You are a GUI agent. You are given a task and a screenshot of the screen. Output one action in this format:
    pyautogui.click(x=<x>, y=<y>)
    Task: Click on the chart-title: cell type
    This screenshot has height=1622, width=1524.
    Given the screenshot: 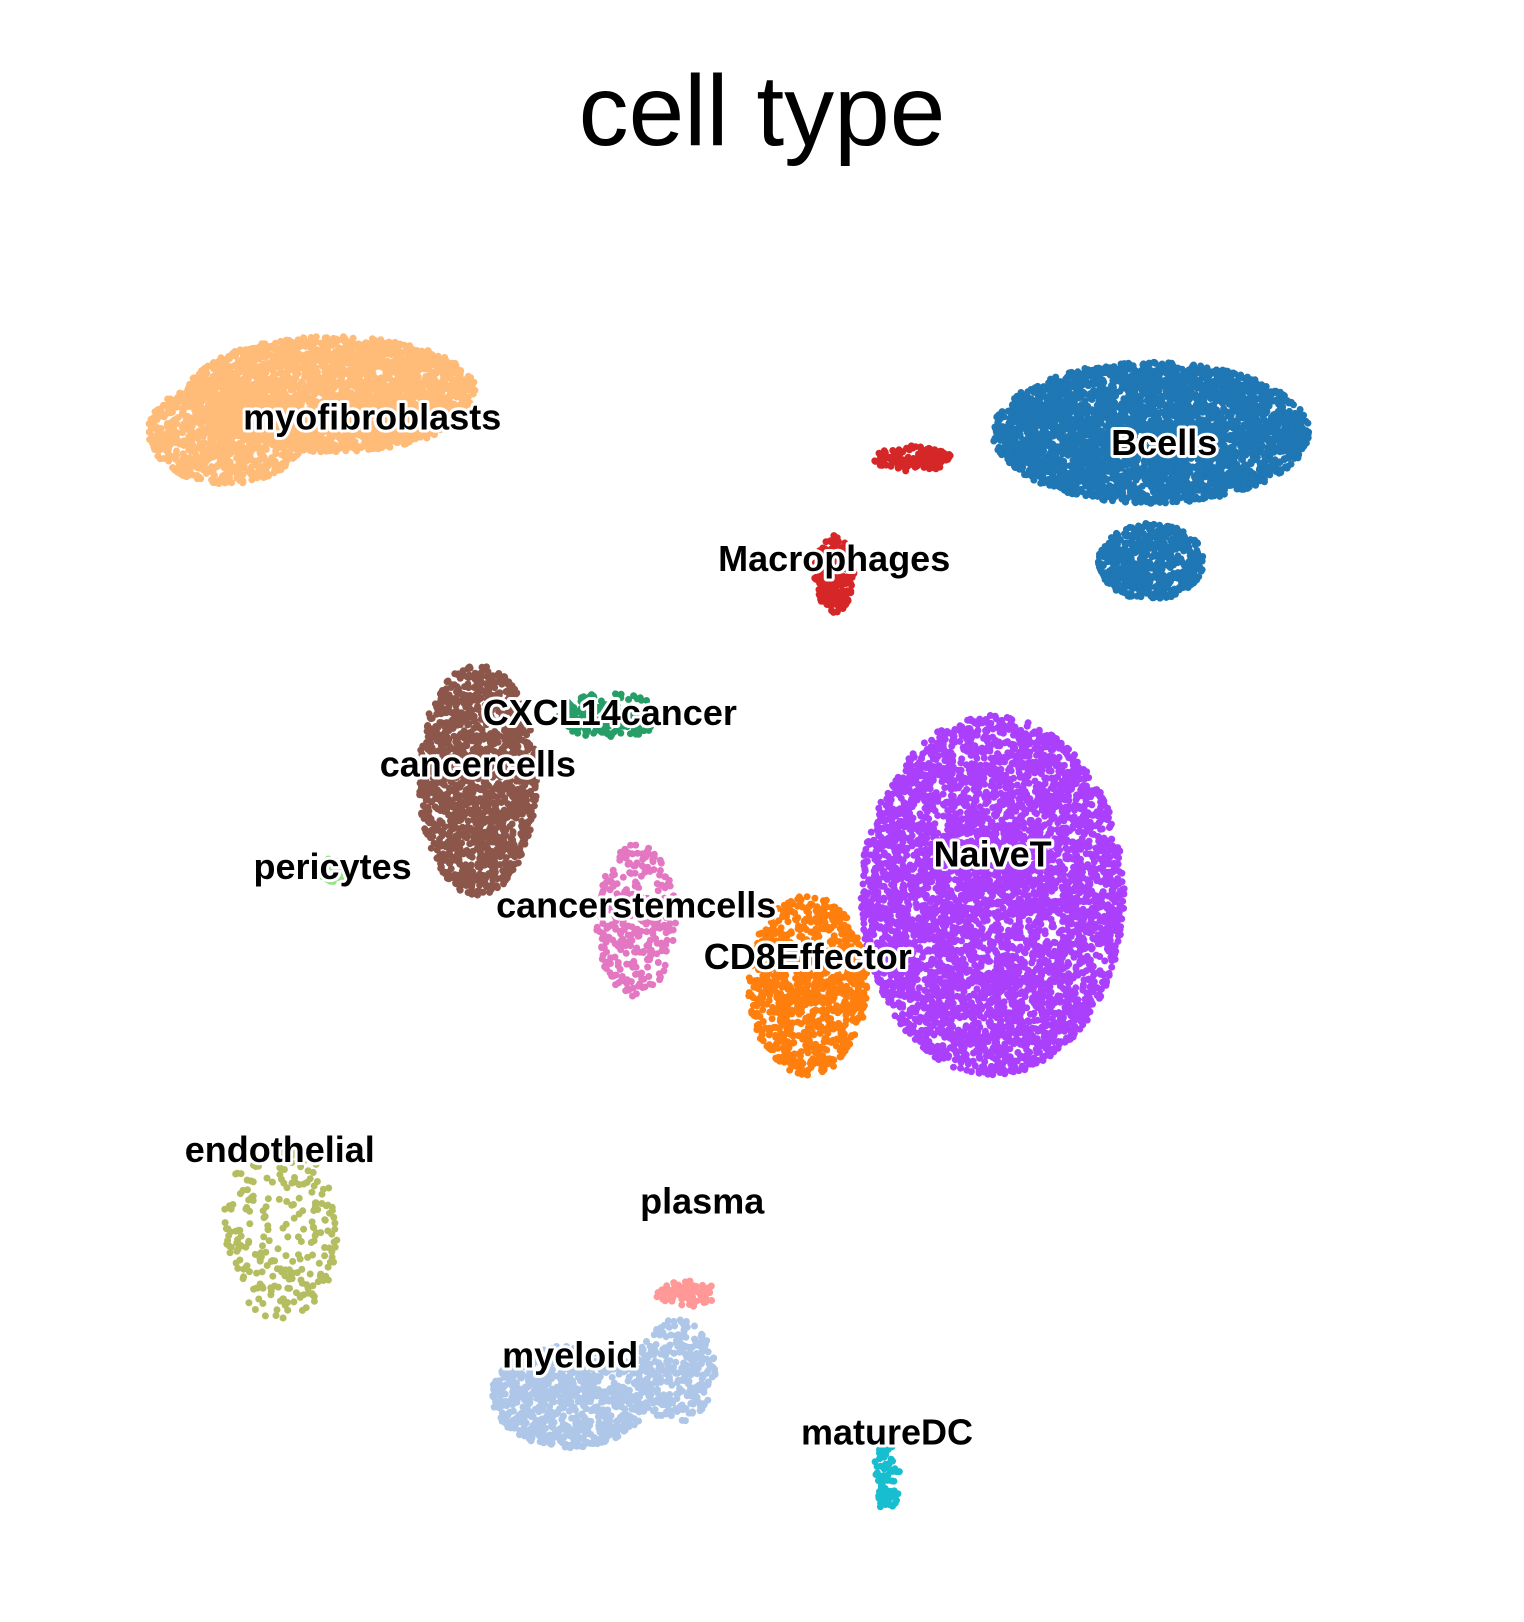 What is the action you would take?
    pyautogui.click(x=762, y=111)
    